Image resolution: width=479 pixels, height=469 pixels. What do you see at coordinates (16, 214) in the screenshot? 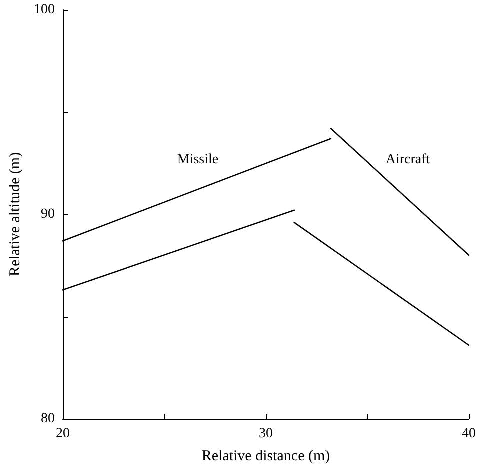
I see `y-axis-title: Relative altitude (m)` at bounding box center [16, 214].